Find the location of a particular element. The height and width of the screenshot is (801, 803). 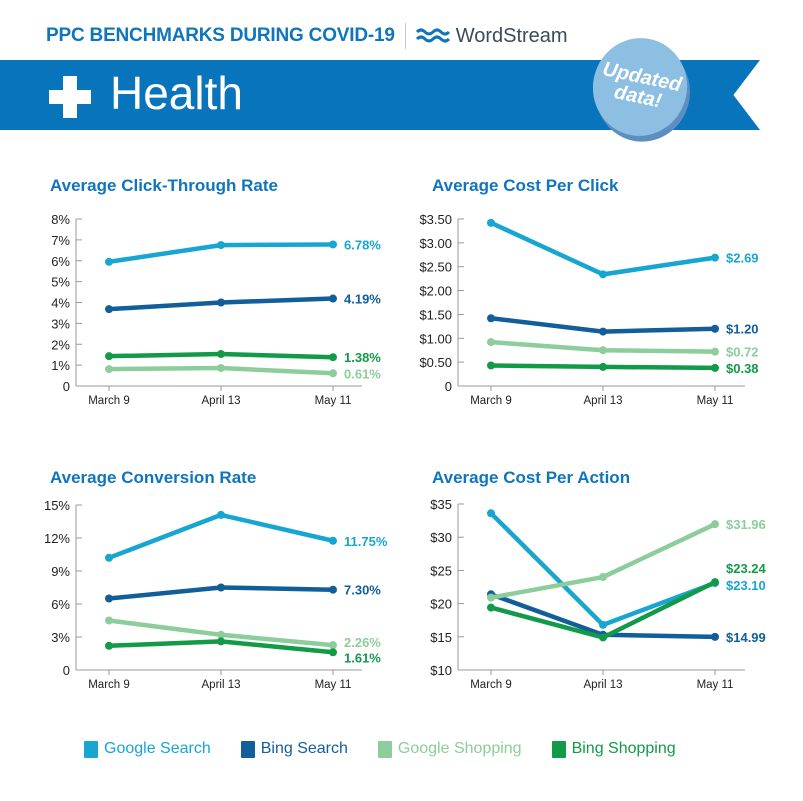

series-line-google-shopping is located at coordinates (603, 561).